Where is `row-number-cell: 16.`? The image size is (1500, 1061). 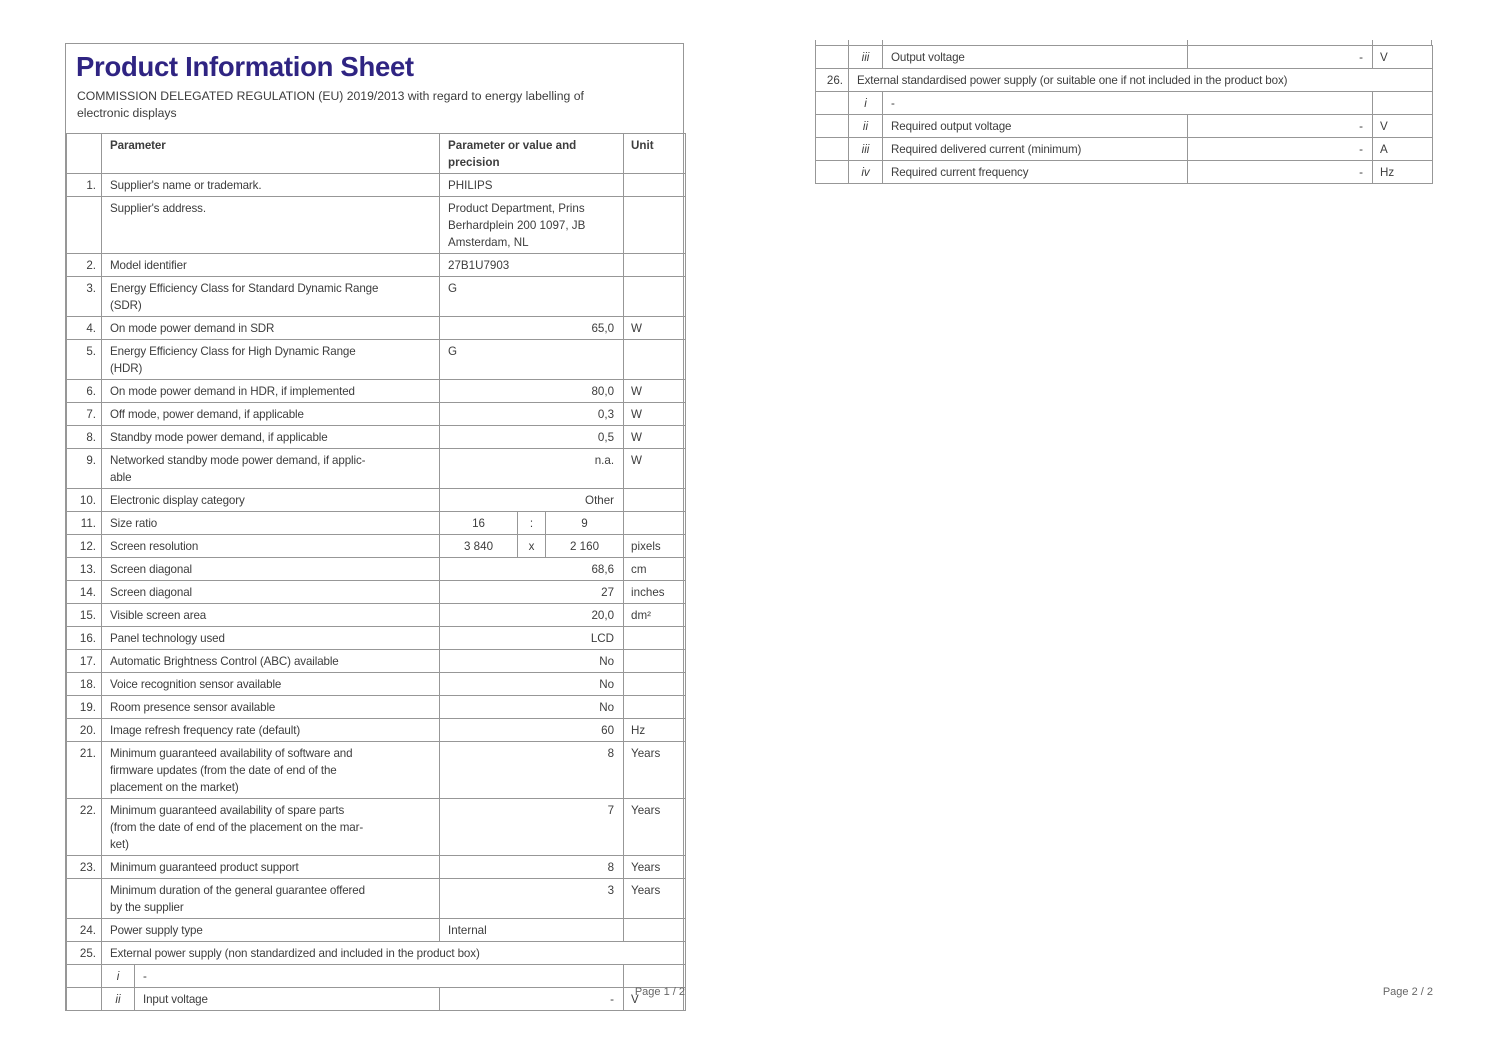 row-number-cell: 16. is located at coordinates (84, 638).